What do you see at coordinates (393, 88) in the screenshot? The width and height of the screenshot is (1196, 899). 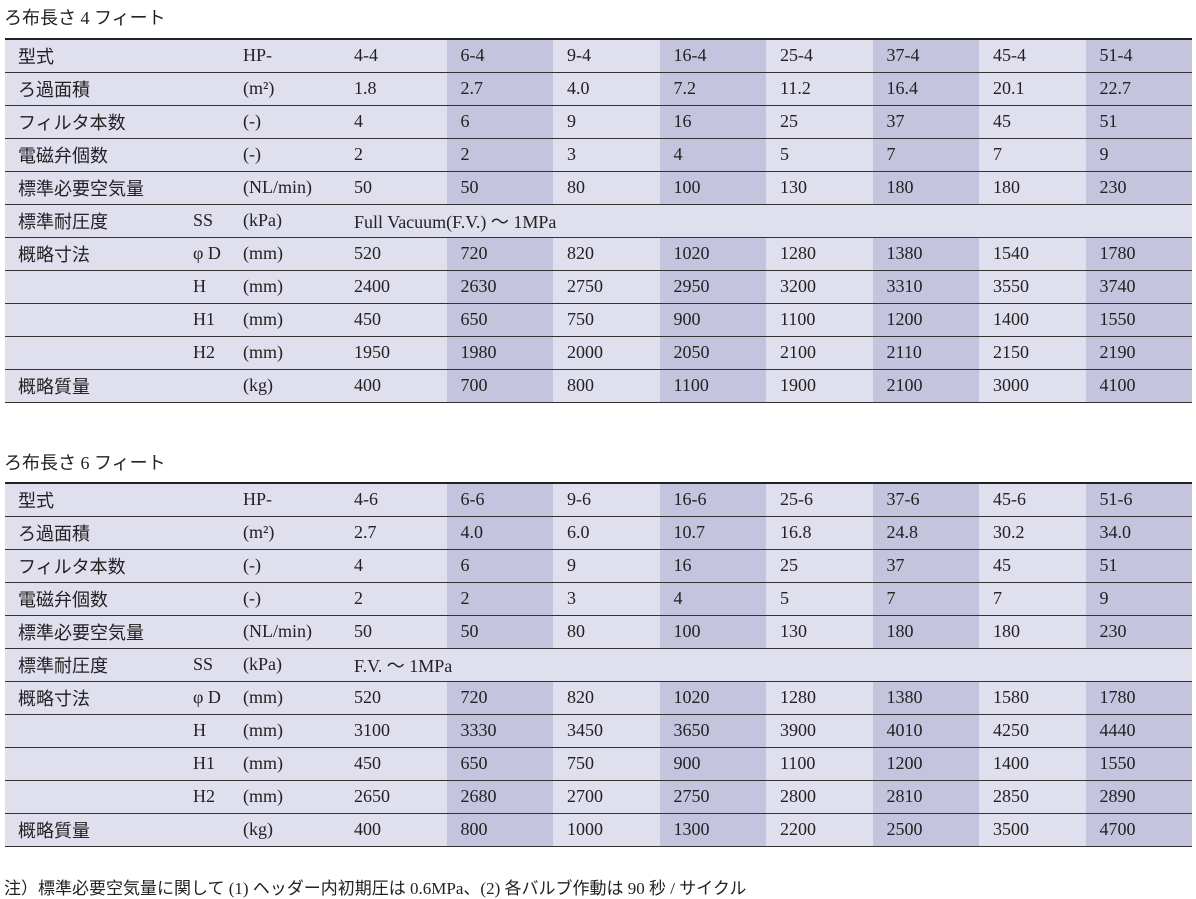 I see `cell-value: 1.8` at bounding box center [393, 88].